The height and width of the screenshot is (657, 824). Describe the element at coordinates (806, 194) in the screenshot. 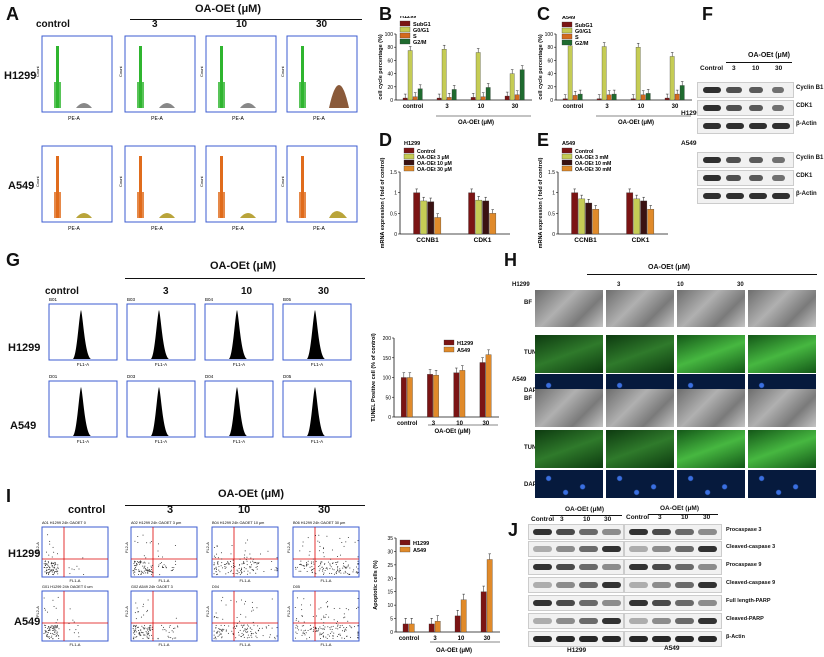

I see `f-protein-2: β-Actin` at that location.